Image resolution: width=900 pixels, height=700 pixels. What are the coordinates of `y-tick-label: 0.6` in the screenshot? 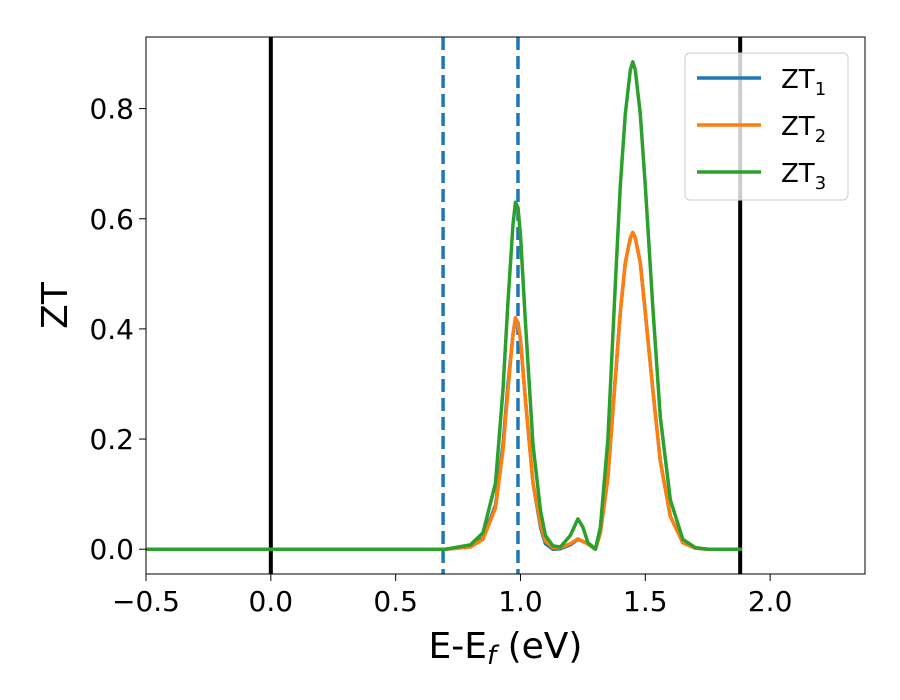 It's located at (111, 219).